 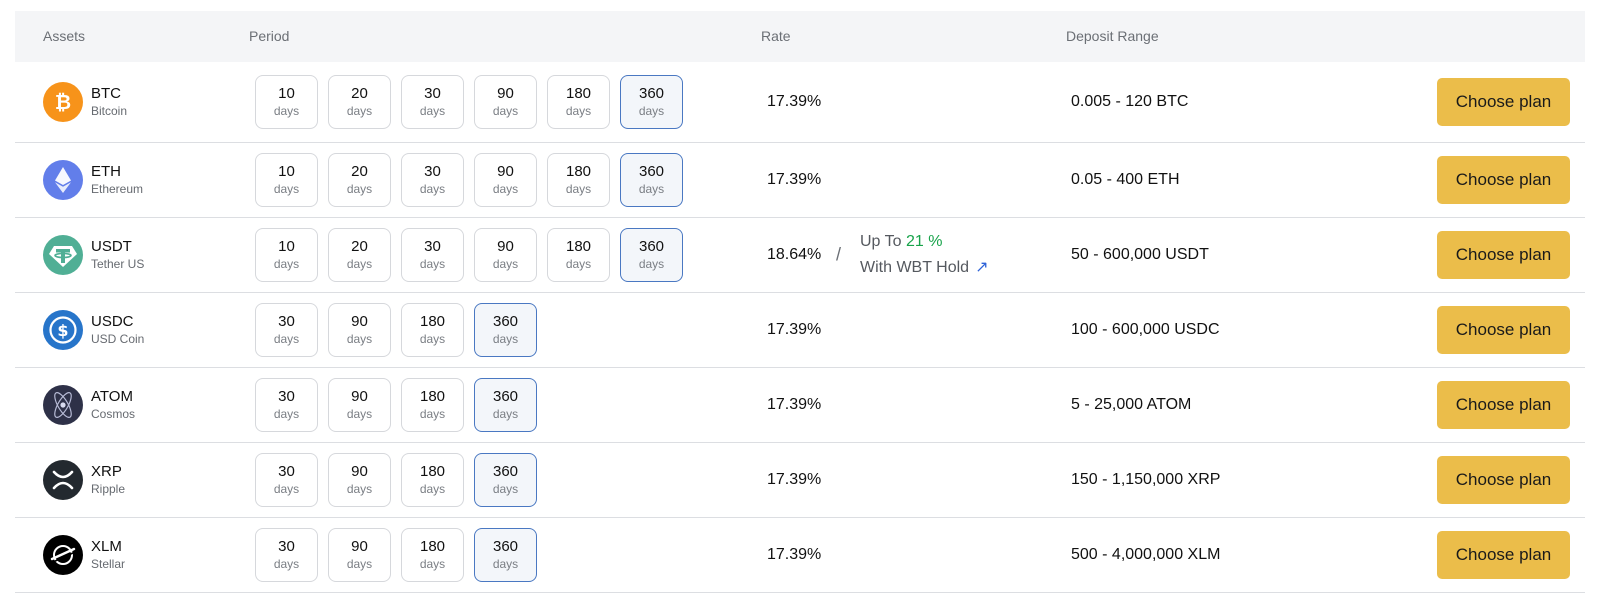 What do you see at coordinates (108, 489) in the screenshot?
I see `asset-name: Ripple` at bounding box center [108, 489].